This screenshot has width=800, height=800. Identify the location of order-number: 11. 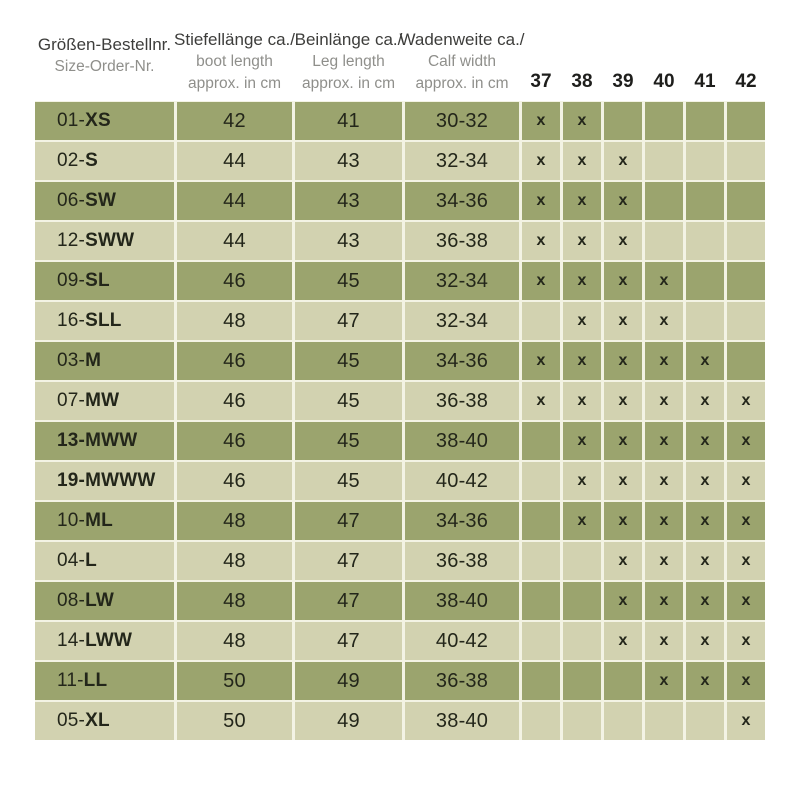
(67, 680).